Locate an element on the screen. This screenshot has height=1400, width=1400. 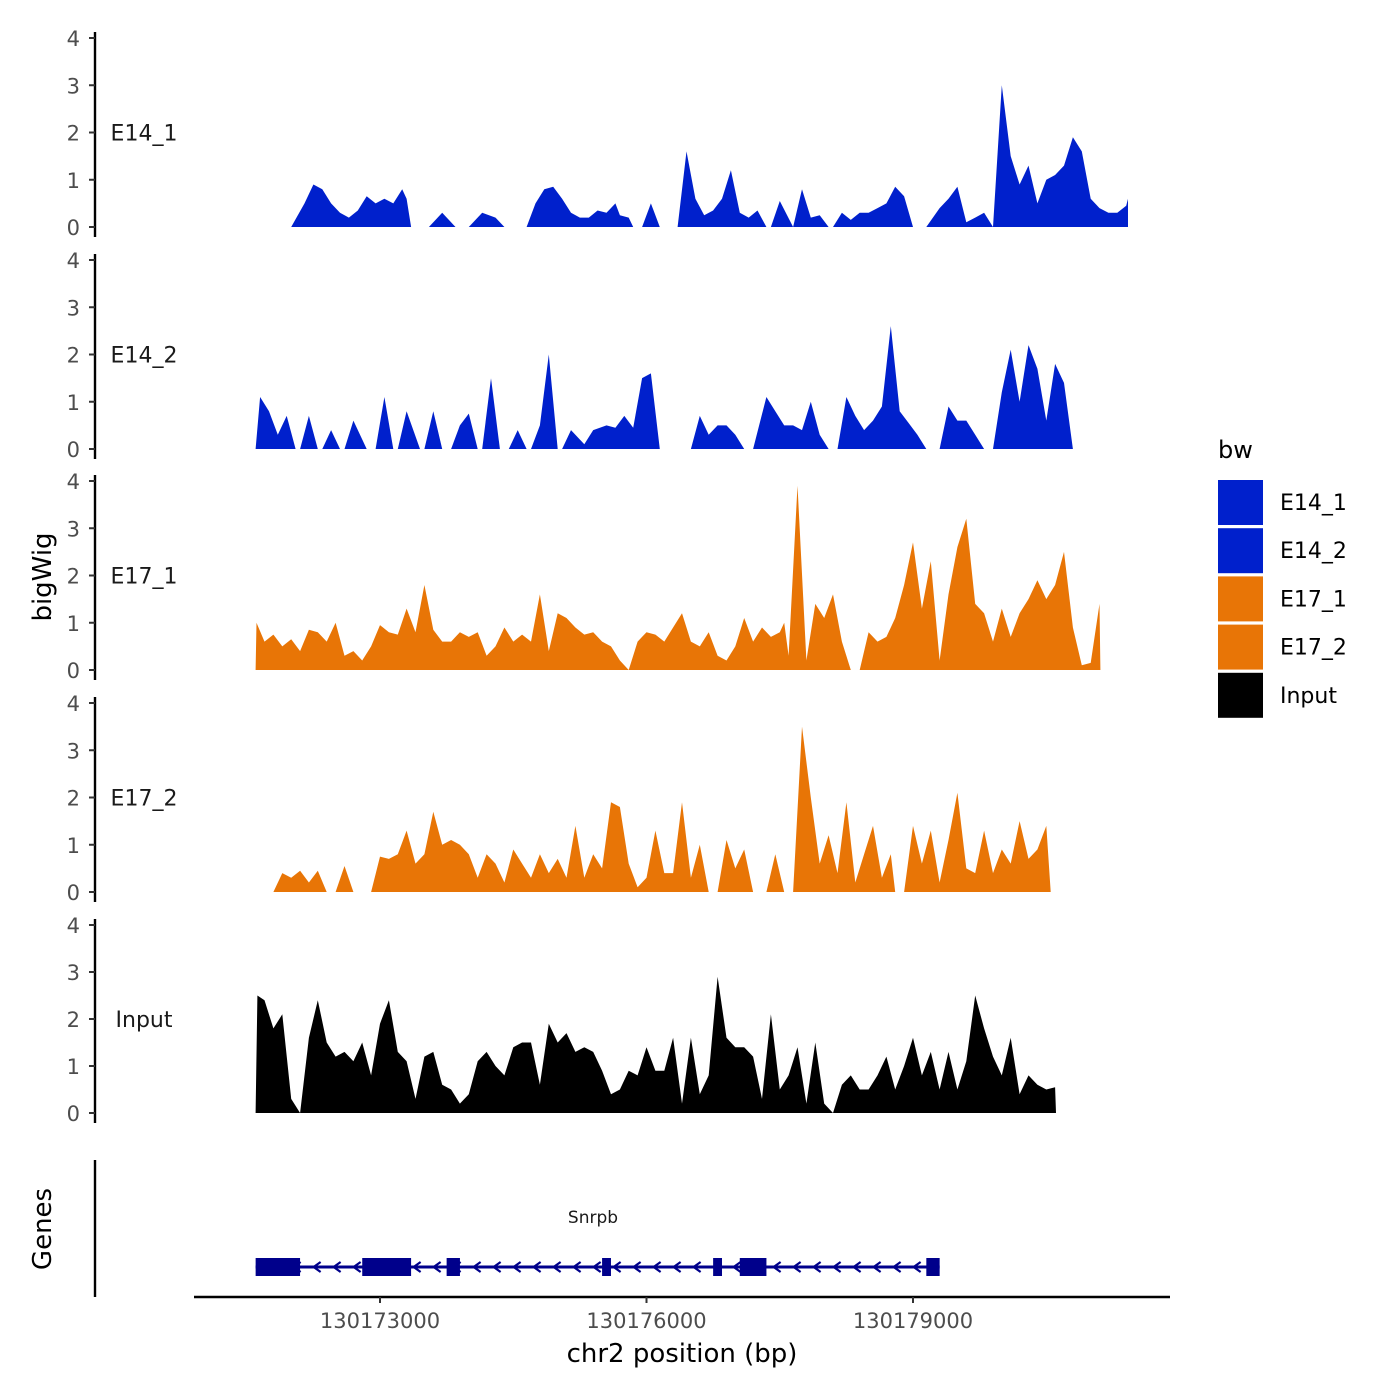
track-label: E14_2 is located at coordinates (144, 356).